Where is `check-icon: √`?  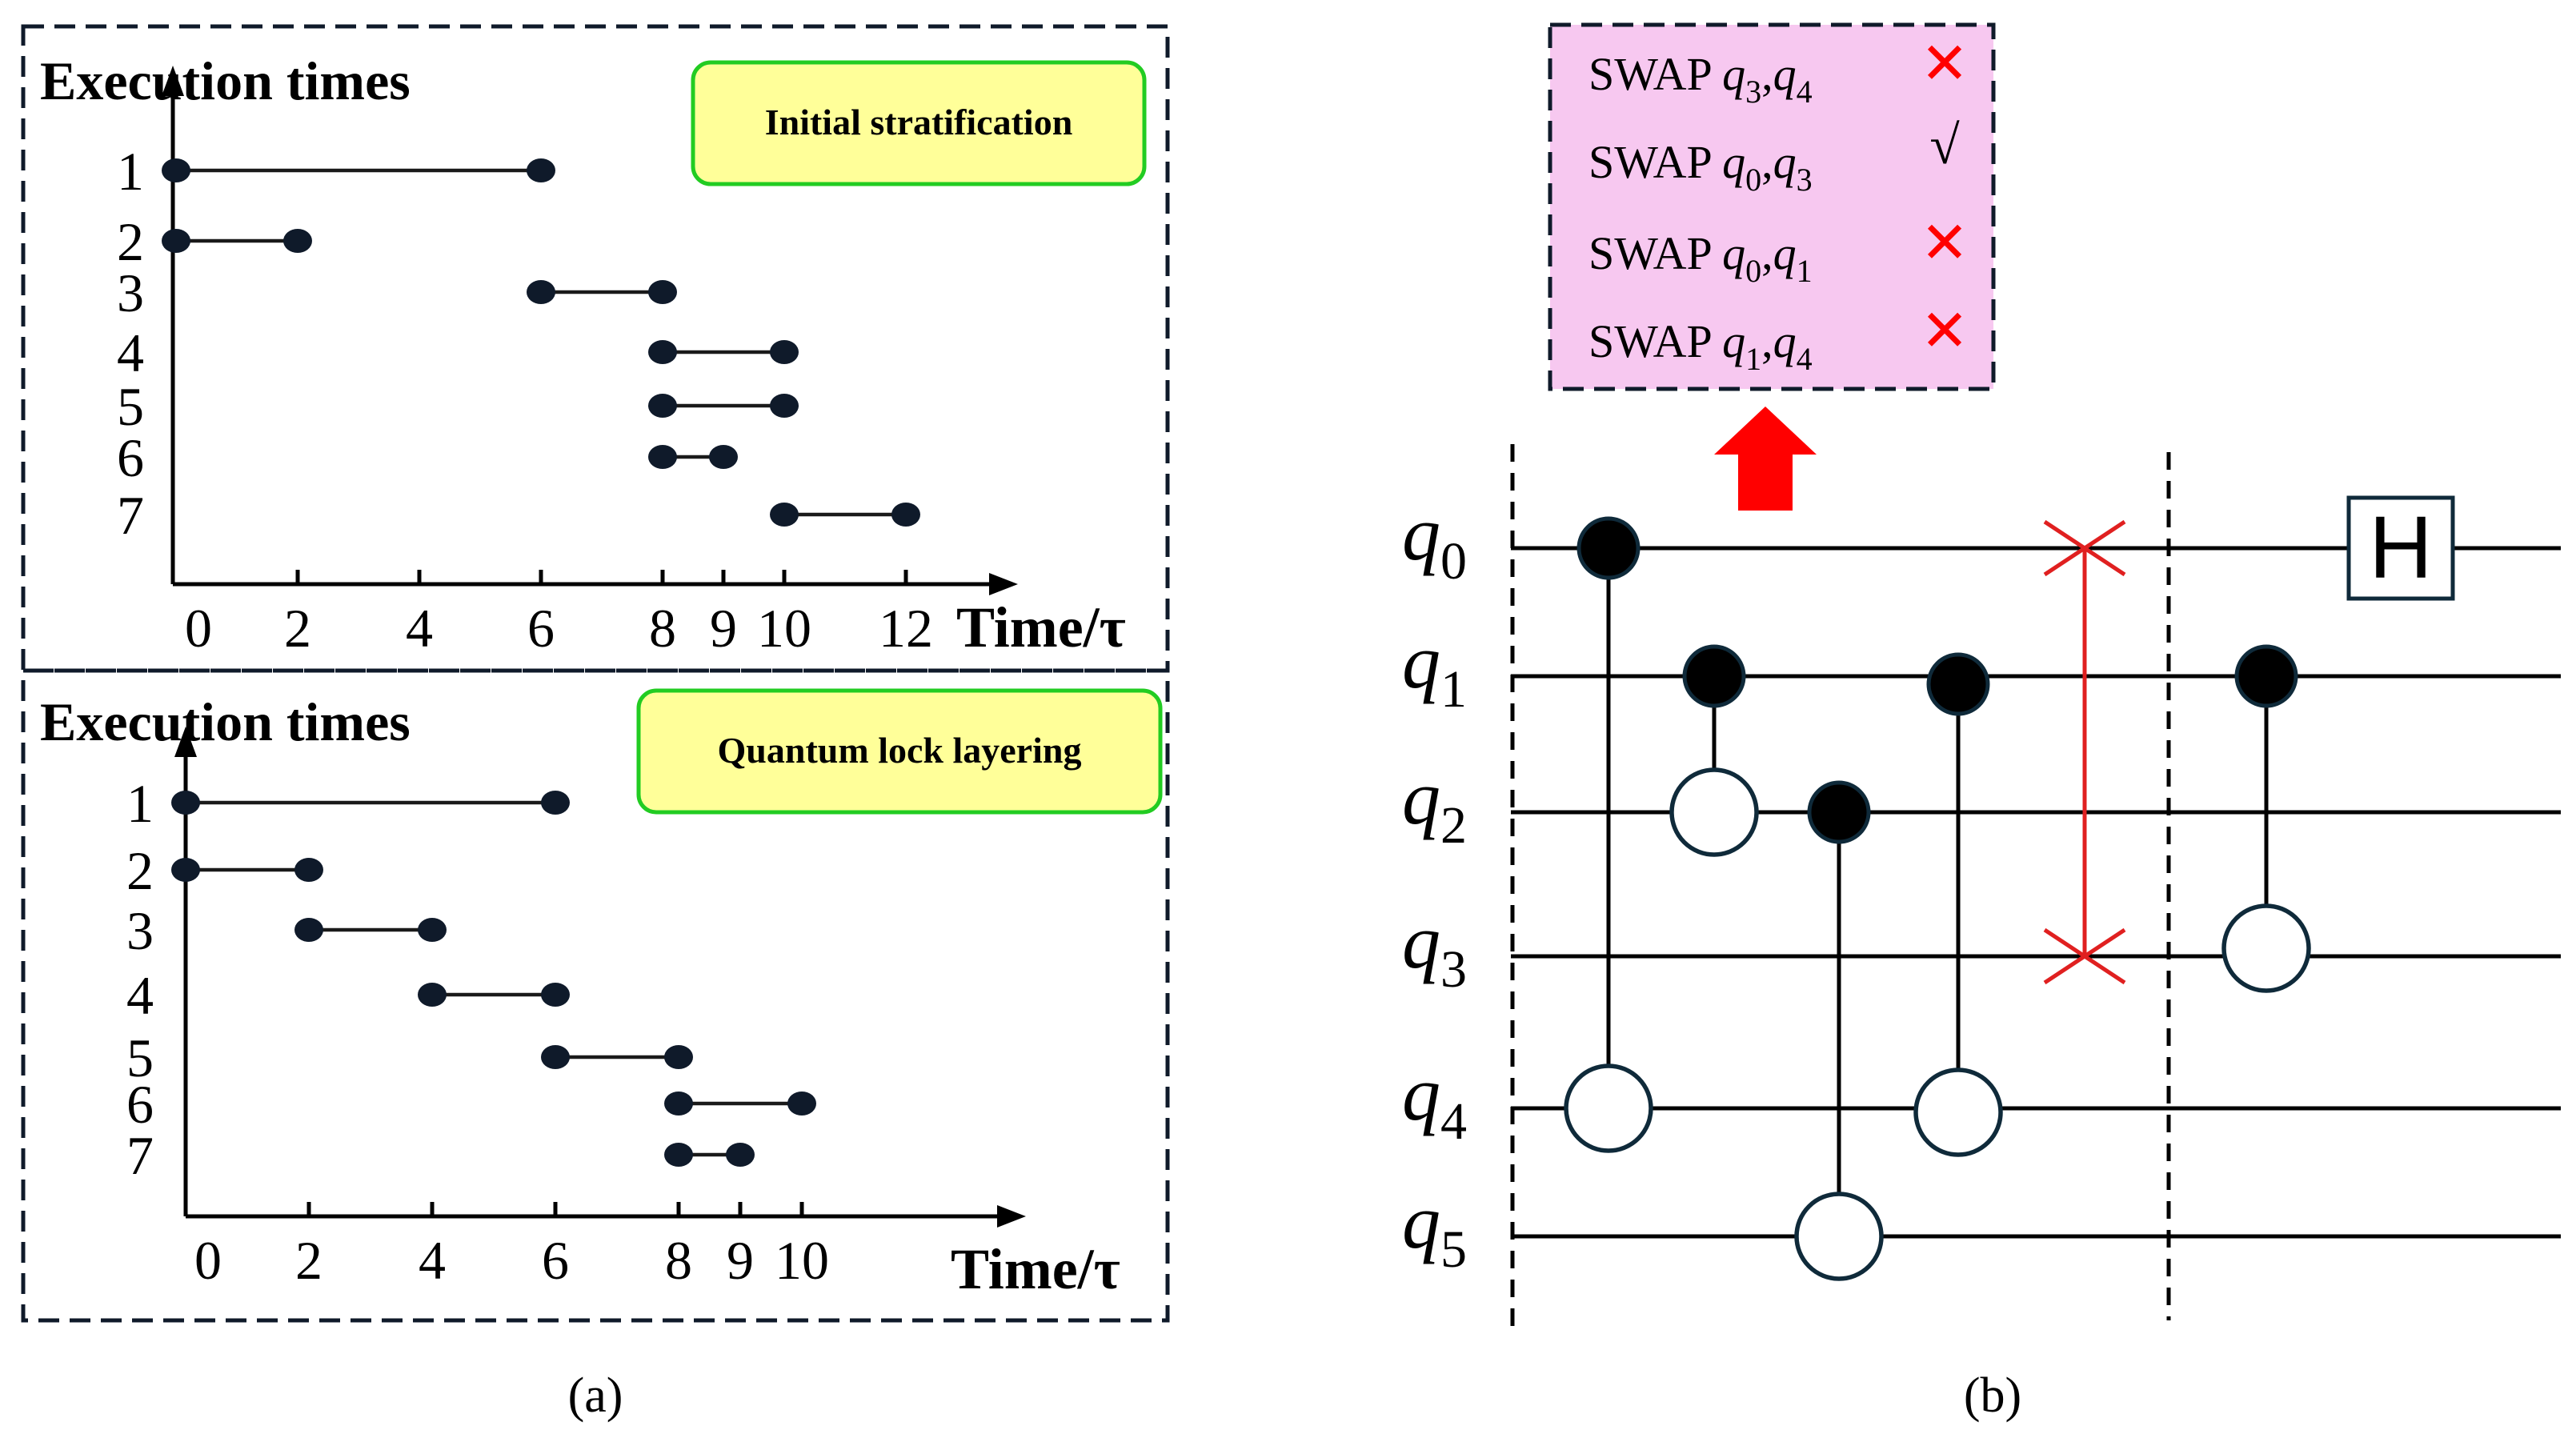 check-icon: √ is located at coordinates (1944, 144).